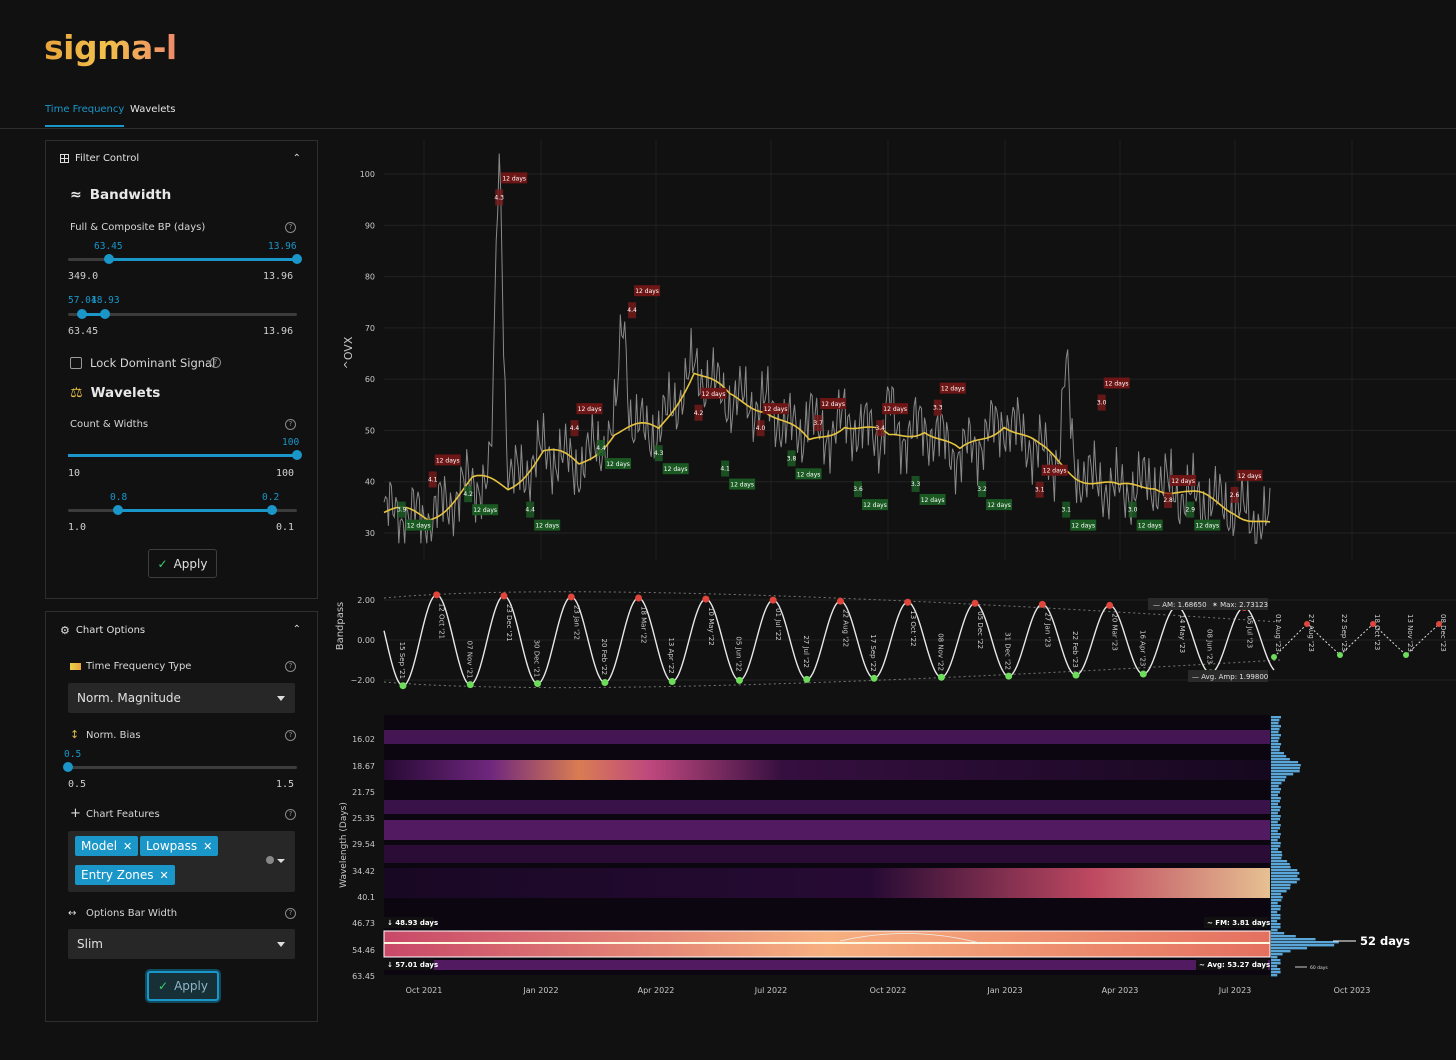 The image size is (1456, 1060). Describe the element at coordinates (775, 409) in the screenshot. I see `peak-label-box` at that location.